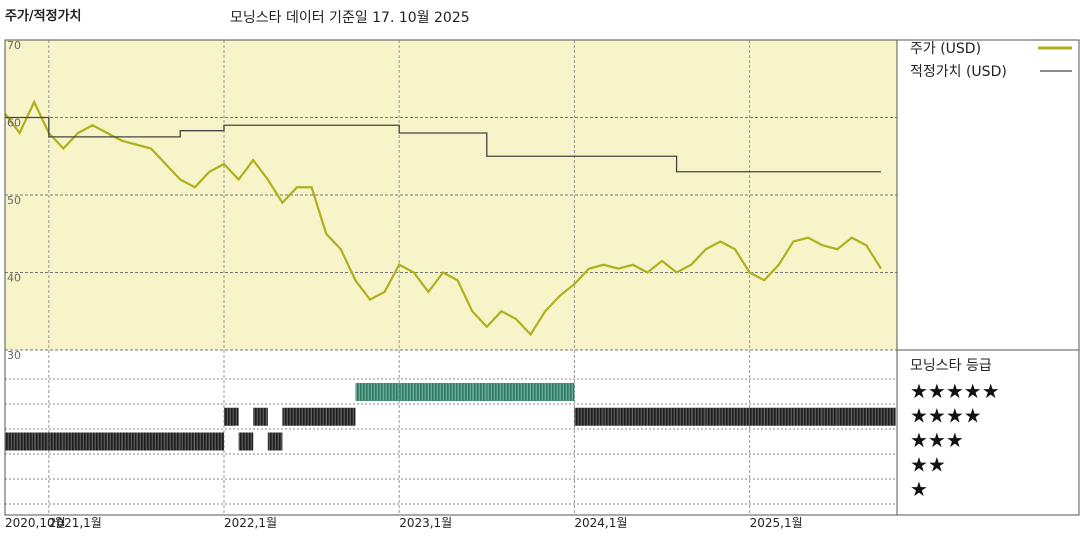 The image size is (1080, 544). I want to click on series-line, so click(443, 144).